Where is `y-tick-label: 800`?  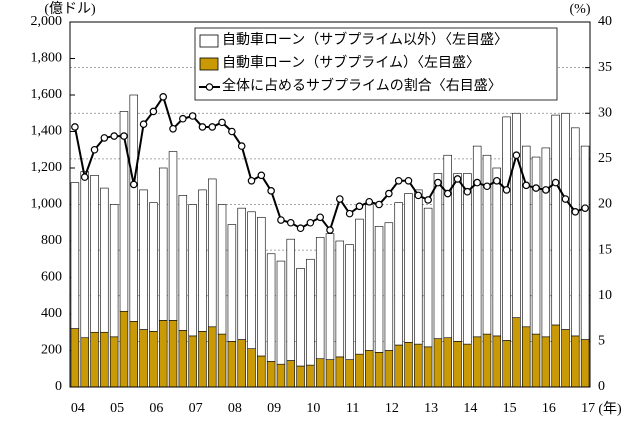 y-tick-label: 800 is located at coordinates (51, 240).